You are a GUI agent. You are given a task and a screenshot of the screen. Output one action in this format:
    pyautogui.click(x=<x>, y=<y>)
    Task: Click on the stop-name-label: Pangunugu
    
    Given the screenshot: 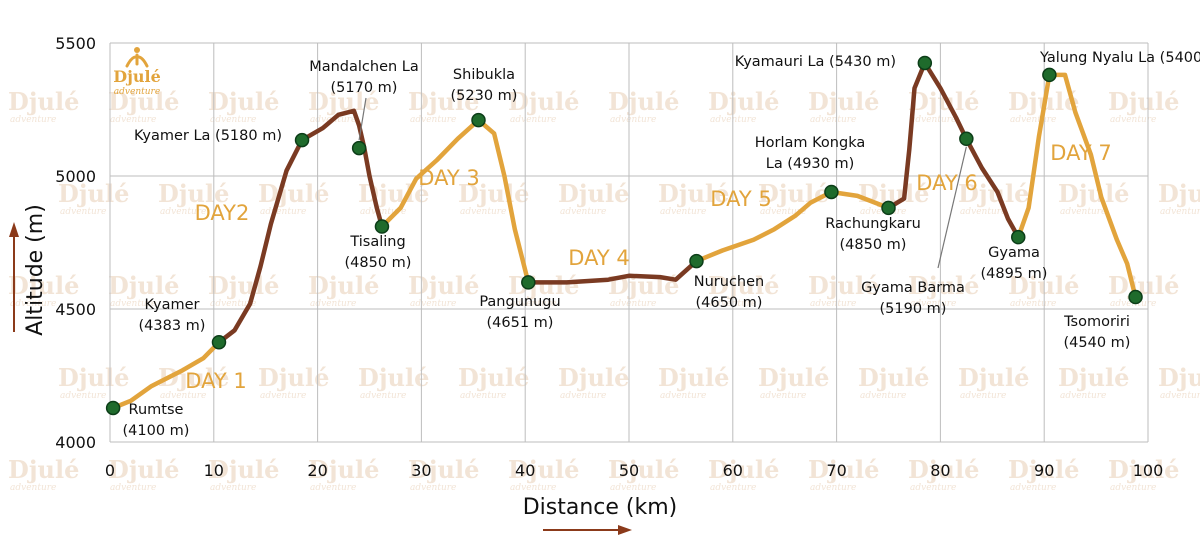 What is the action you would take?
    pyautogui.click(x=519, y=302)
    